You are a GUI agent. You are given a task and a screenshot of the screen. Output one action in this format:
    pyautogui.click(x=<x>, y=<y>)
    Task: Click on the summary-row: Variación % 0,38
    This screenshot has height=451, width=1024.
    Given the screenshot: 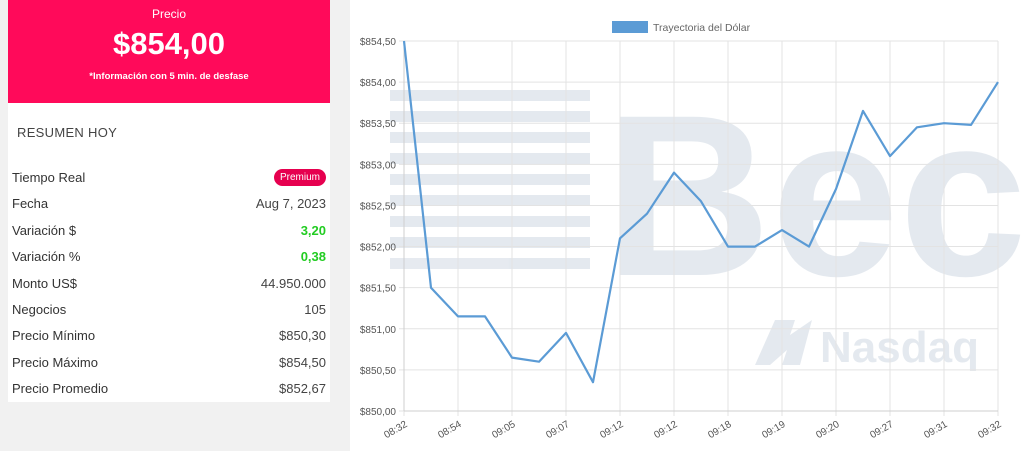 What is the action you would take?
    pyautogui.click(x=169, y=256)
    